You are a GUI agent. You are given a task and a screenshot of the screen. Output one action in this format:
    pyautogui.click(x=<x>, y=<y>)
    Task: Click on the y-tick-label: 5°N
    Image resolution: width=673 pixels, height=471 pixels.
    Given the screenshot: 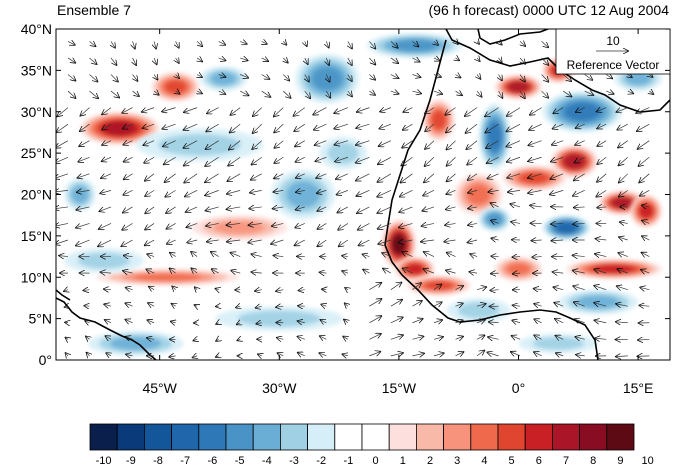 What is the action you would take?
    pyautogui.click(x=41, y=319)
    